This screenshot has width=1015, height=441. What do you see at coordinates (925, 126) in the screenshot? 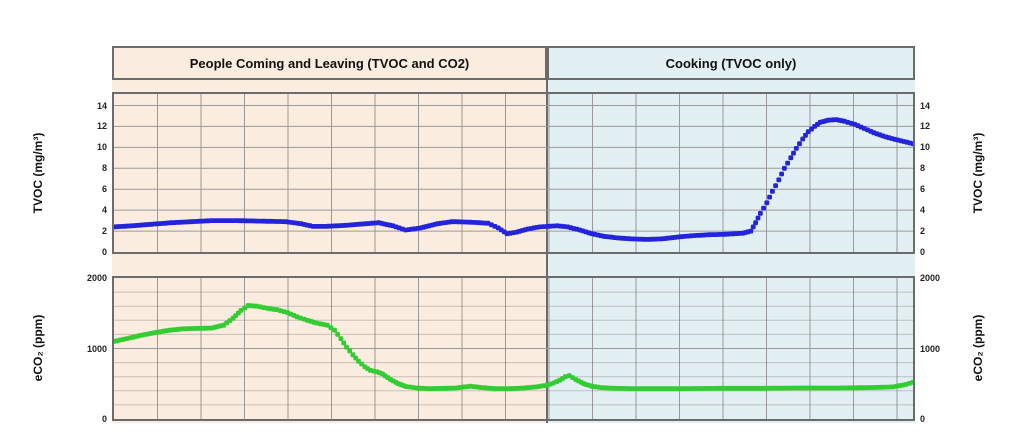
I see `tvoc-ytick-right-12: 12` at bounding box center [925, 126].